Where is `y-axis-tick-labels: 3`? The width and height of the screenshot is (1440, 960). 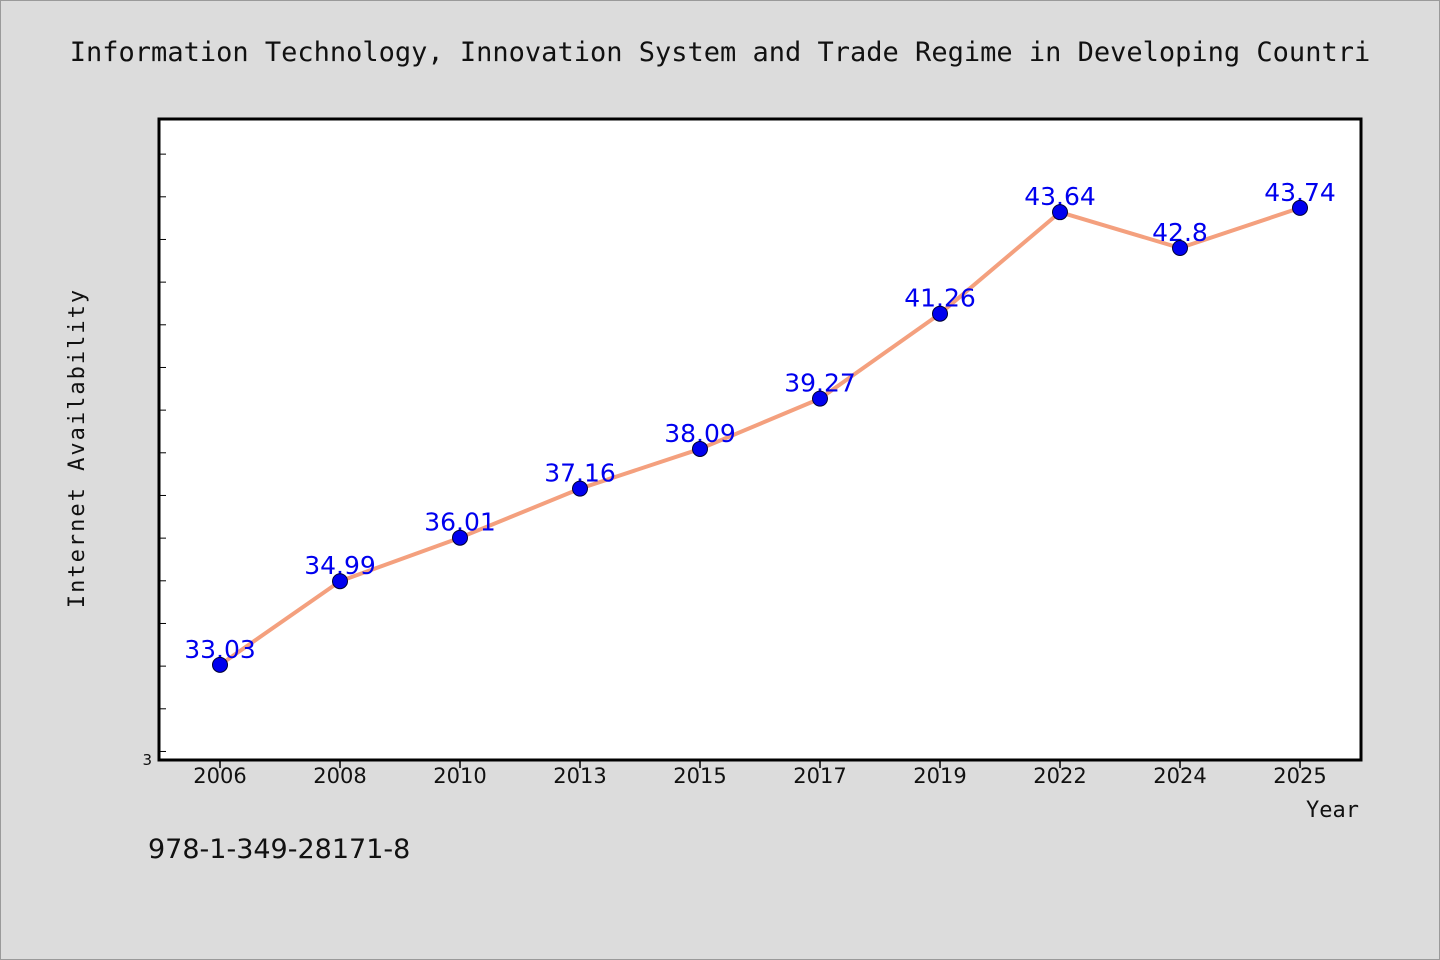
y-axis-tick-labels: 3 is located at coordinates (147, 760).